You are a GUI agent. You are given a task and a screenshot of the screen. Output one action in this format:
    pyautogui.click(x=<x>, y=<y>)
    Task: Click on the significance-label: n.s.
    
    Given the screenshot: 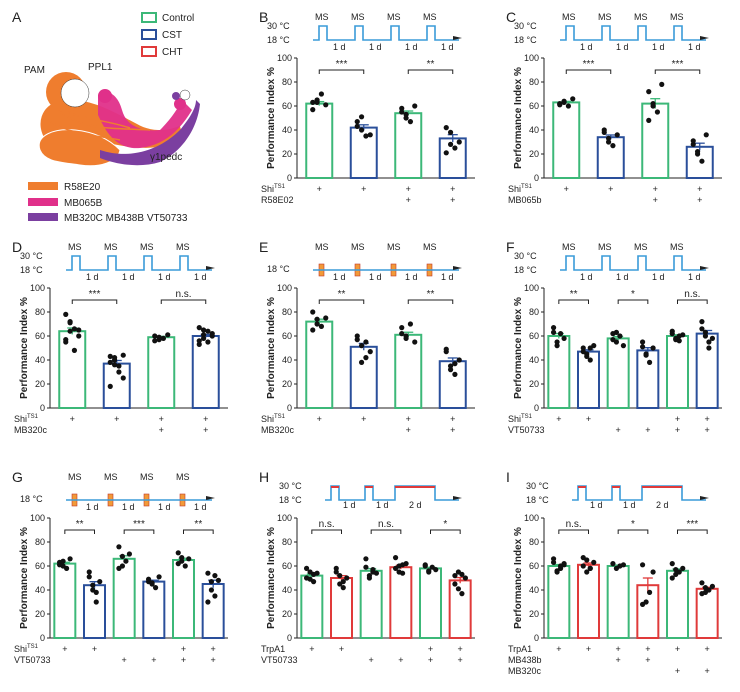 What is the action you would take?
    pyautogui.click(x=692, y=294)
    